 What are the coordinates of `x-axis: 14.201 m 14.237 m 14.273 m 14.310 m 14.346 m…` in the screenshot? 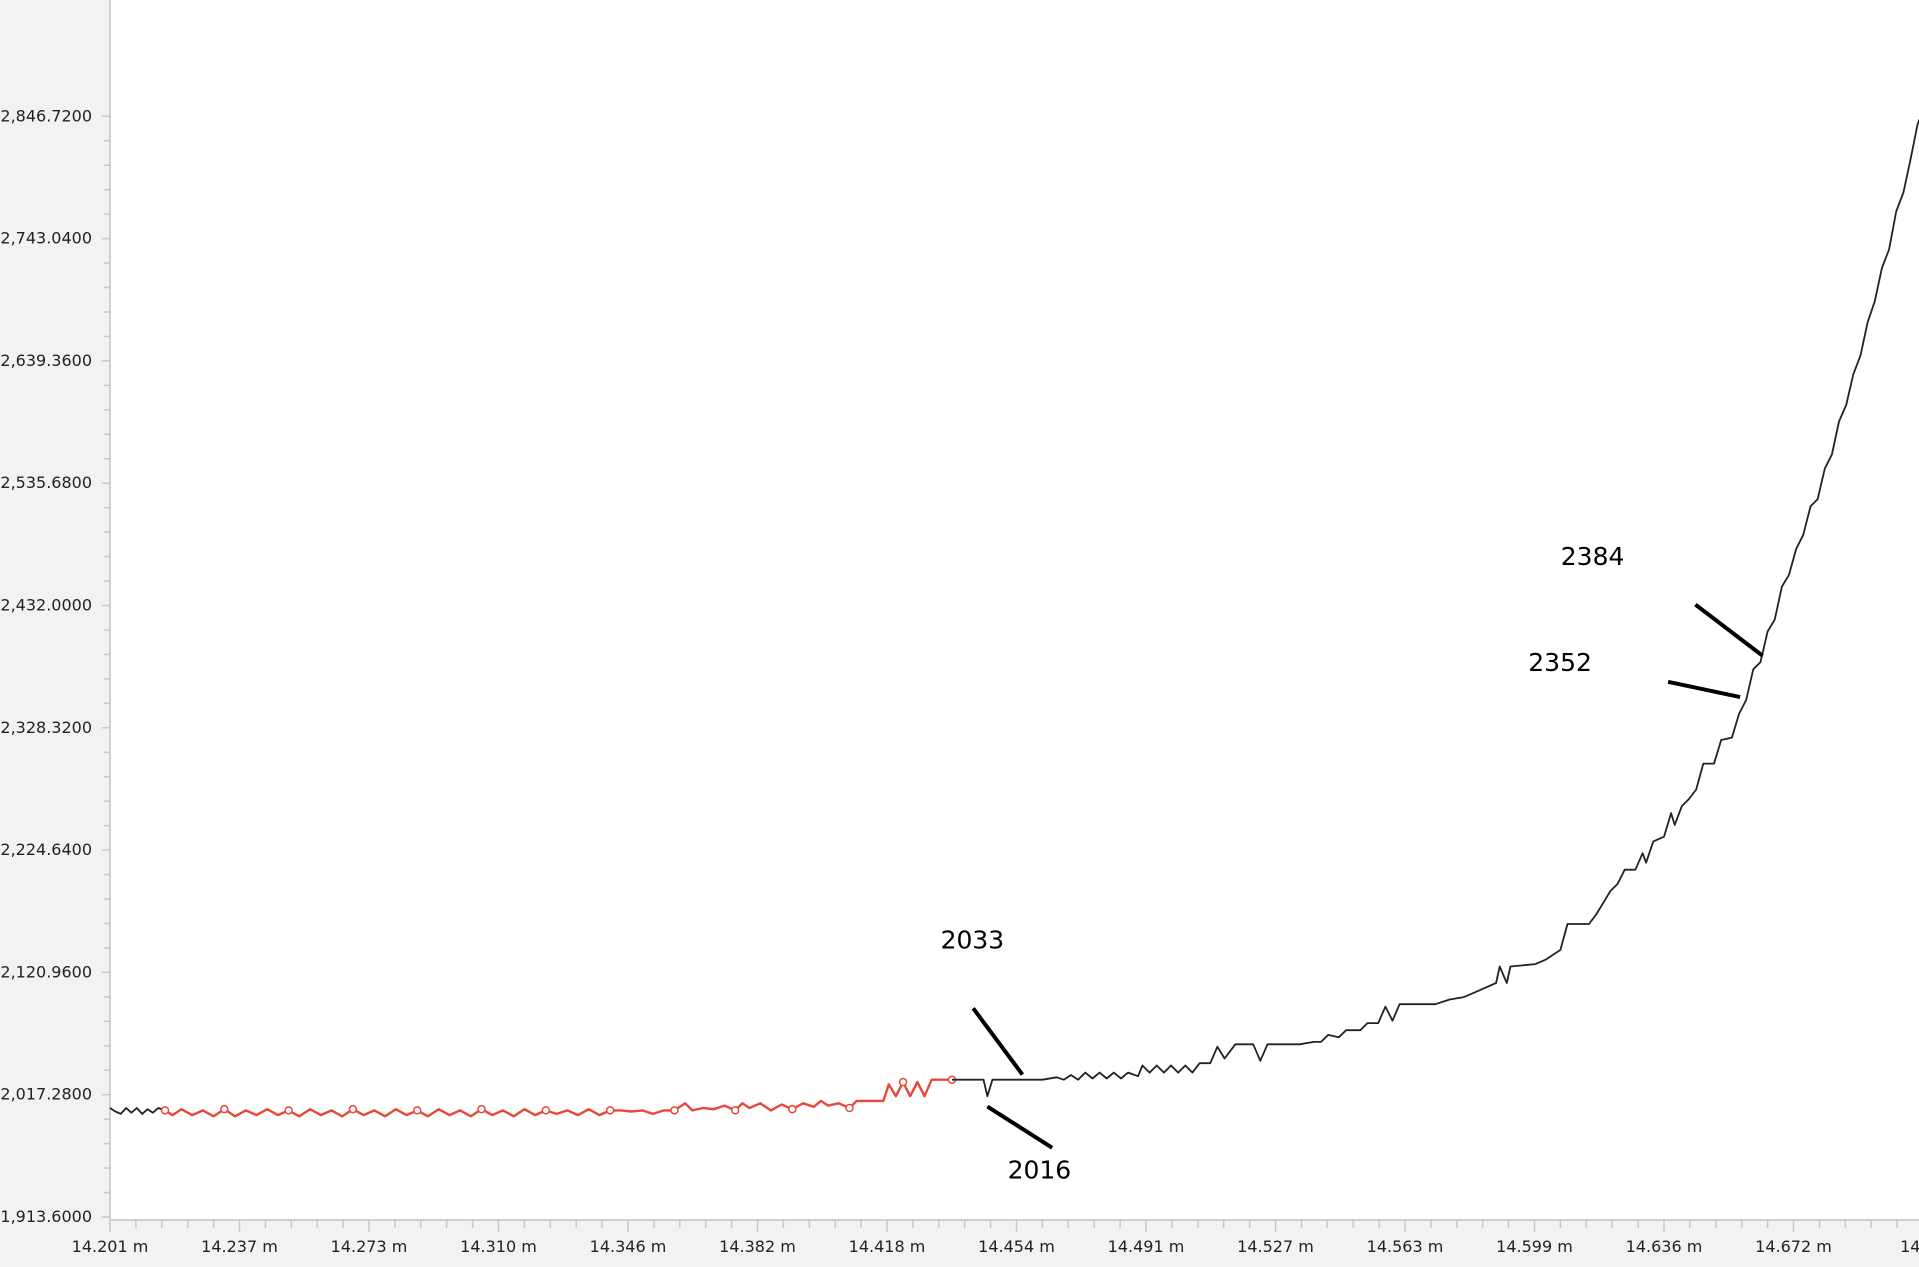 It's located at (995, 1238).